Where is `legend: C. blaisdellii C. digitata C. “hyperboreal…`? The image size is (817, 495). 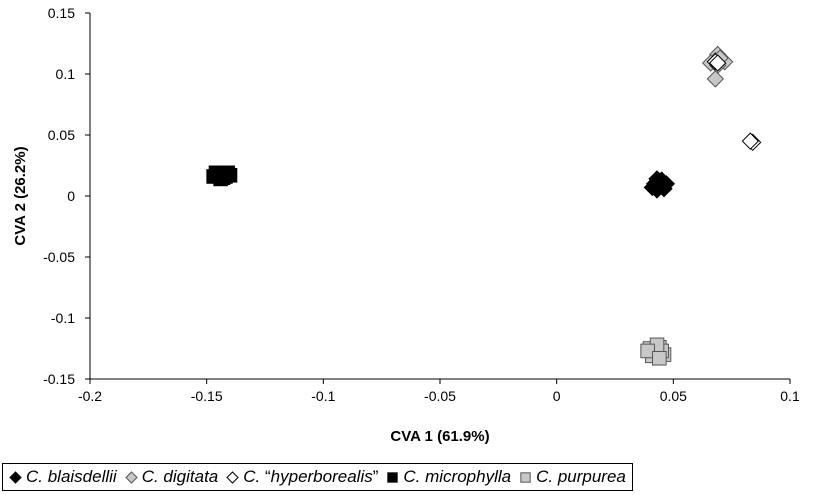
legend: C. blaisdellii C. digitata C. “hyperboreal… is located at coordinates (317, 477).